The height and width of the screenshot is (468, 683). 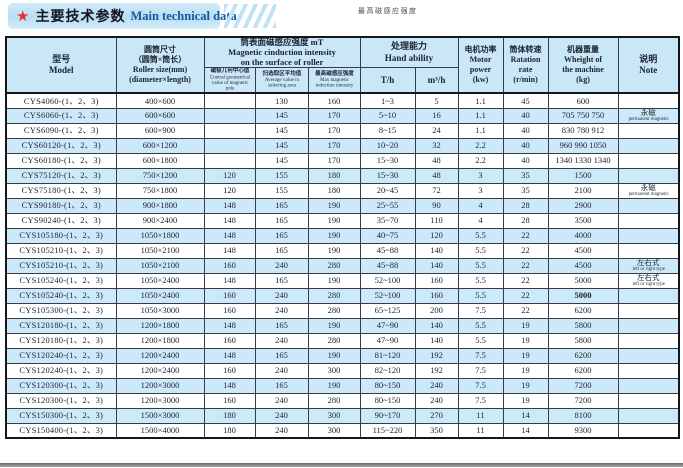 What do you see at coordinates (387, 130) in the screenshot?
I see `capacity-th-cell: 8~15` at bounding box center [387, 130].